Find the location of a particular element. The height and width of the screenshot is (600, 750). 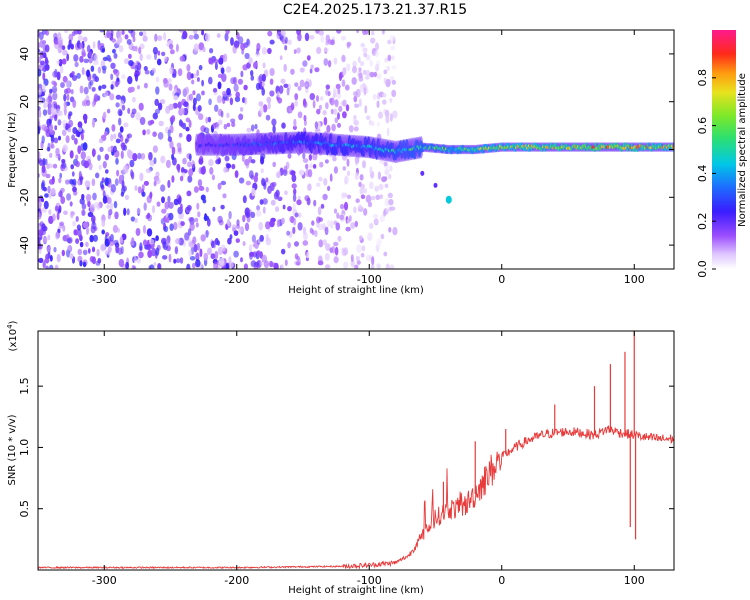

spectrogram-y-tick-label: 0 is located at coordinates (24, 149).